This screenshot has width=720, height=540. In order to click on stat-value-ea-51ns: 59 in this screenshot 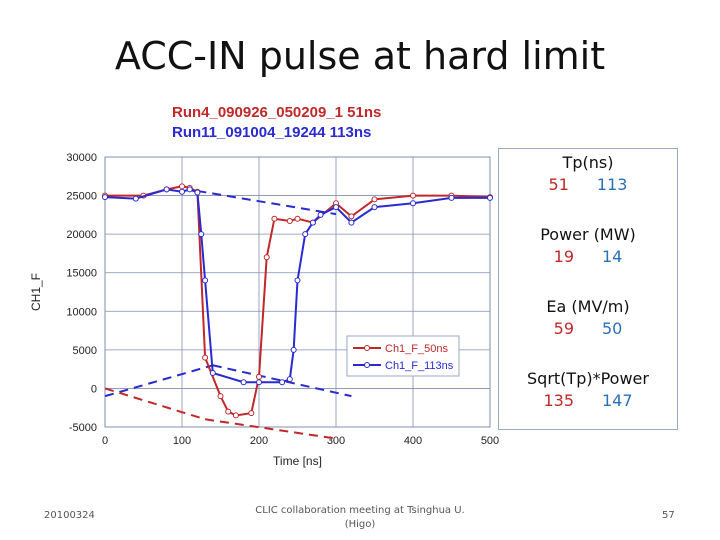, I will do `click(563, 328)`.